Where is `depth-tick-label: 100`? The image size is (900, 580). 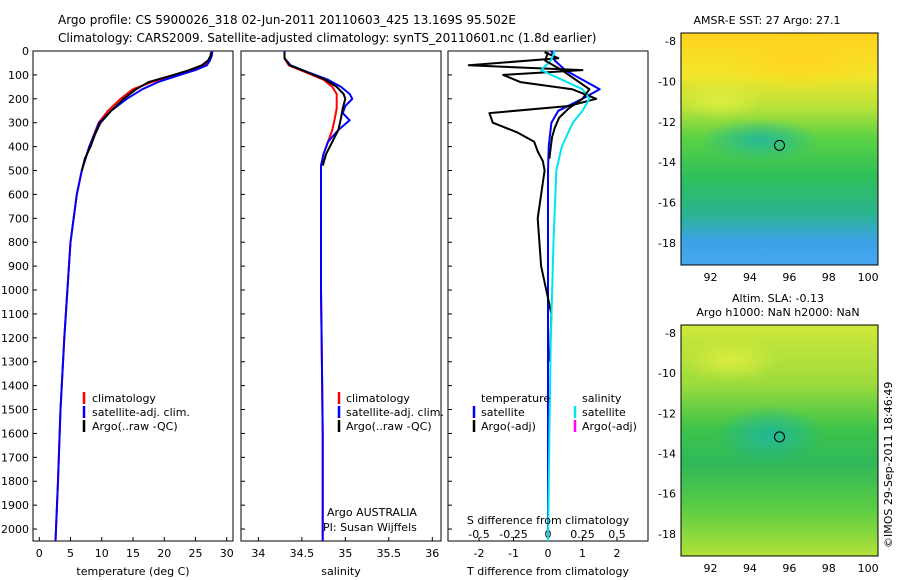
depth-tick-label: 100 is located at coordinates (18, 75).